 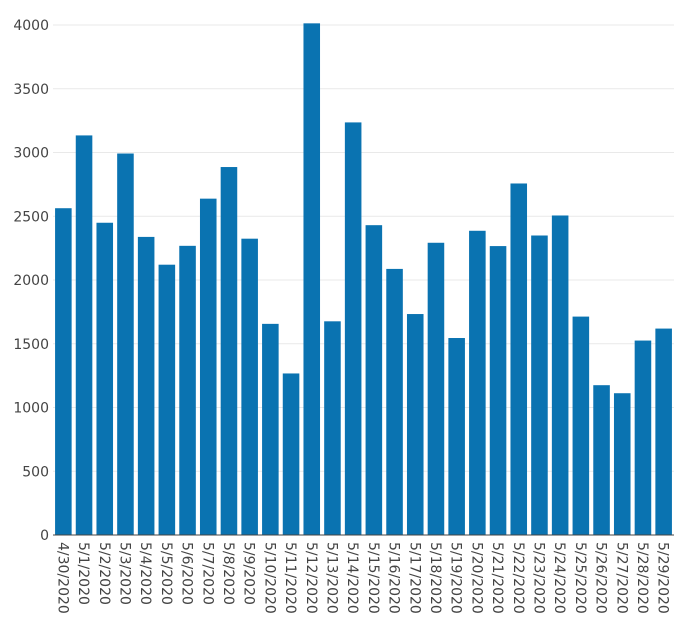 I want to click on bar-5/13/2020, so click(x=332, y=428).